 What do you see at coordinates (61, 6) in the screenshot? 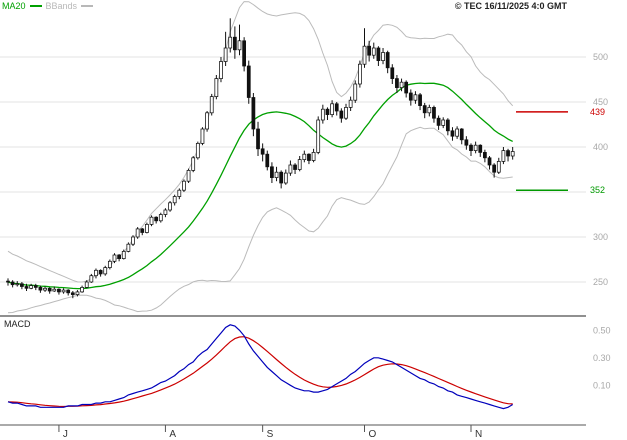
I see `bbands-legend-label: BBands` at bounding box center [61, 6].